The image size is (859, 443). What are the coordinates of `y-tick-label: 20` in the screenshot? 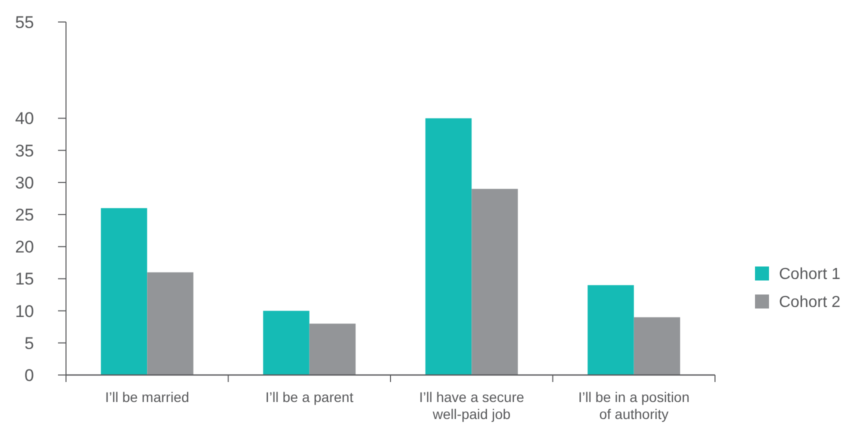 It's located at (24, 247).